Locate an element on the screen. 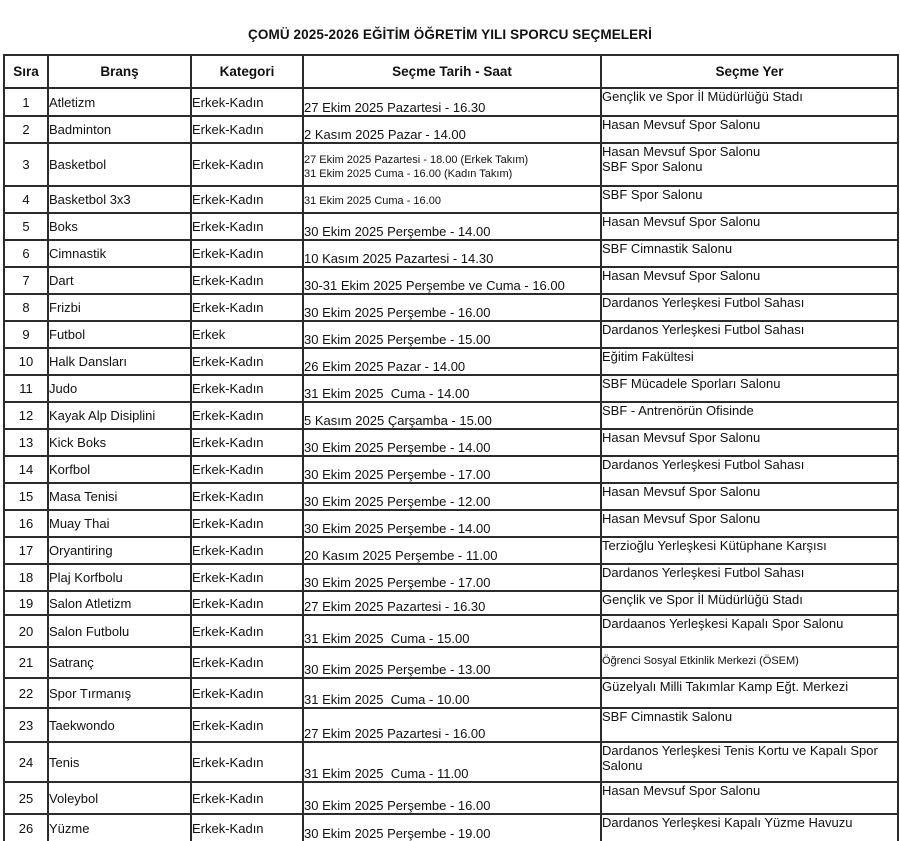  row-number: 18 is located at coordinates (26, 577).